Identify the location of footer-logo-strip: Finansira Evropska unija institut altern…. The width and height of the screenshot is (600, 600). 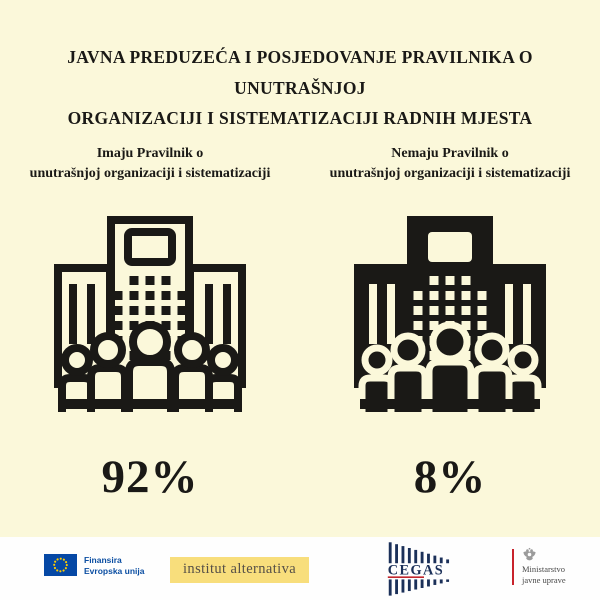
(300, 568).